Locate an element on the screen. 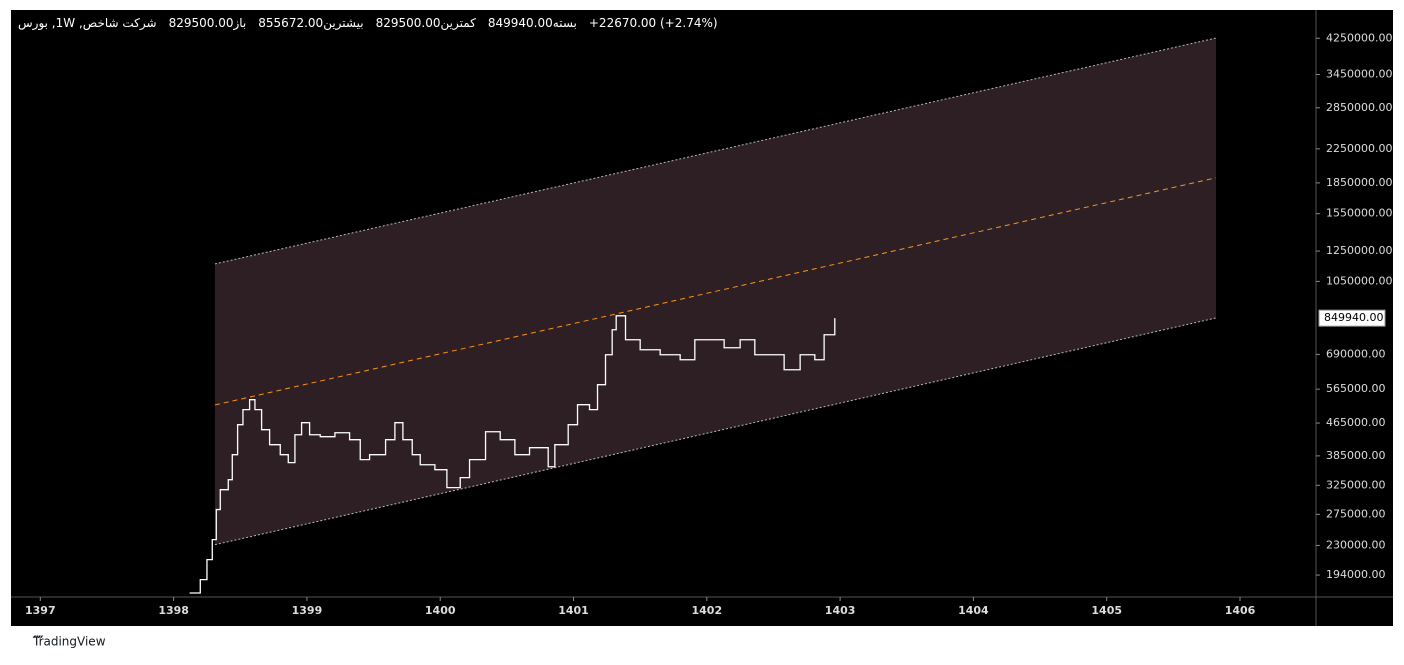 This screenshot has width=1404, height=665. ohlc-item: 829500.00باز is located at coordinates (208, 23).